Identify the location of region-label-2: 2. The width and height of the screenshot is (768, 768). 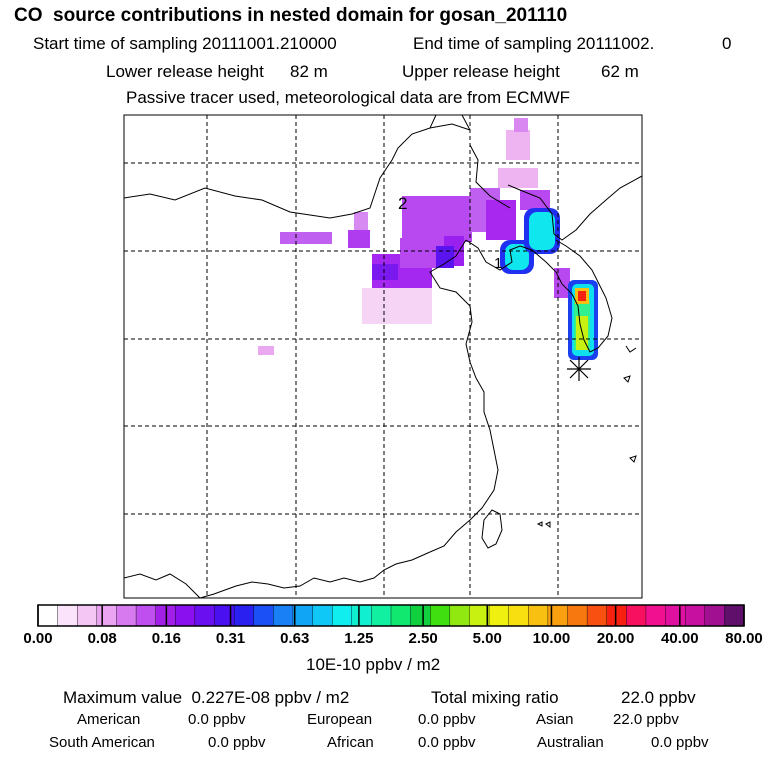
(402, 203).